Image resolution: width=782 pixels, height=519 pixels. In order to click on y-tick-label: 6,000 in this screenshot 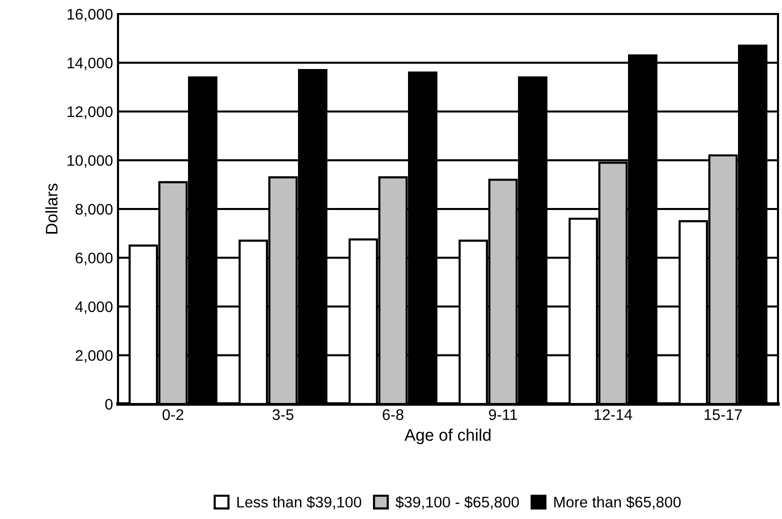, I will do `click(94, 259)`.